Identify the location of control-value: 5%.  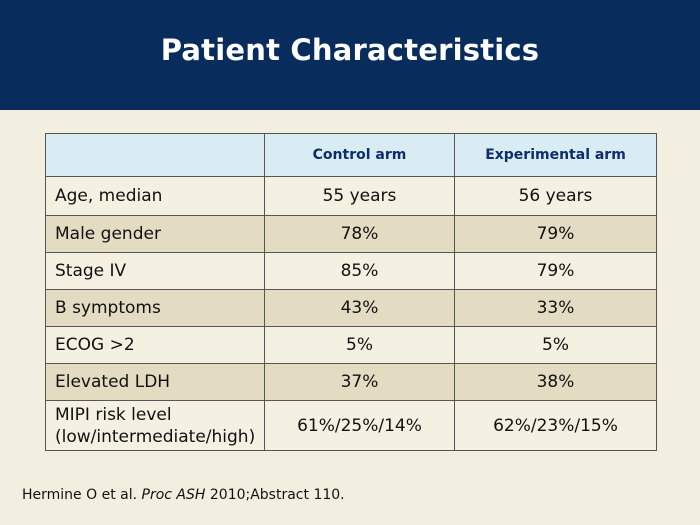
(359, 345).